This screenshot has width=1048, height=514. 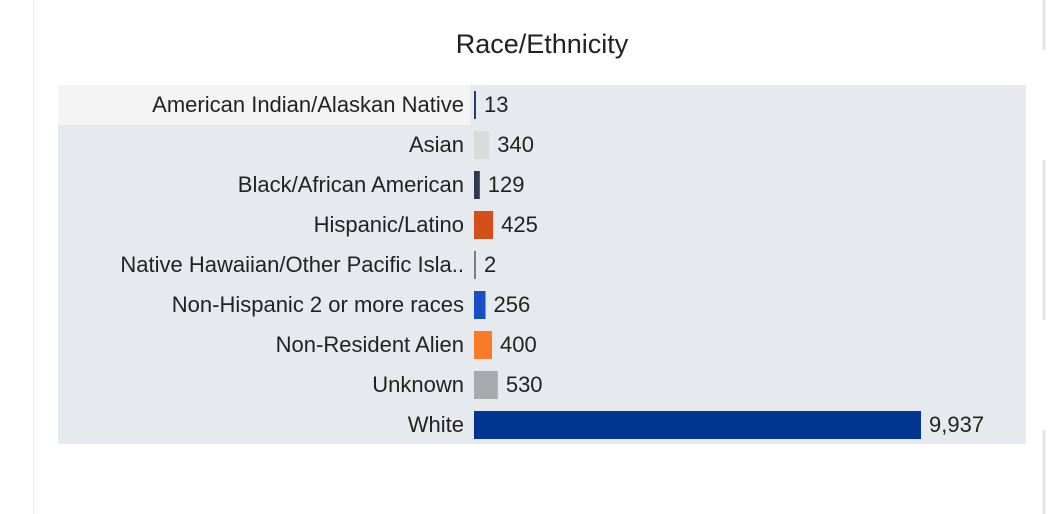 What do you see at coordinates (496, 104) in the screenshot?
I see `value-label: 13` at bounding box center [496, 104].